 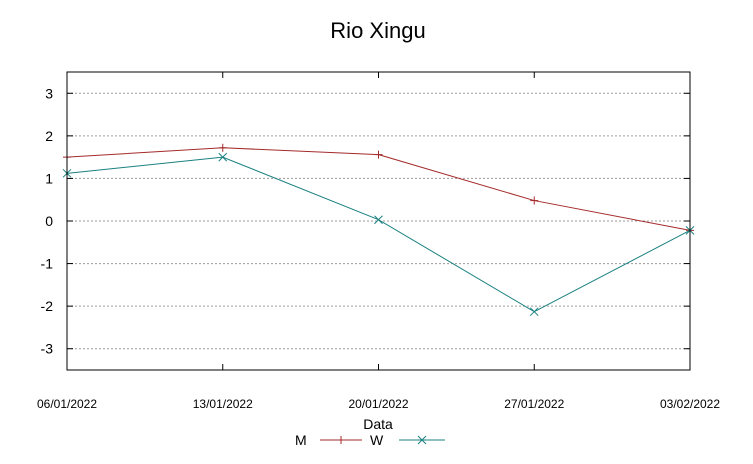 What do you see at coordinates (49, 136) in the screenshot?
I see `y-tick-label: 2` at bounding box center [49, 136].